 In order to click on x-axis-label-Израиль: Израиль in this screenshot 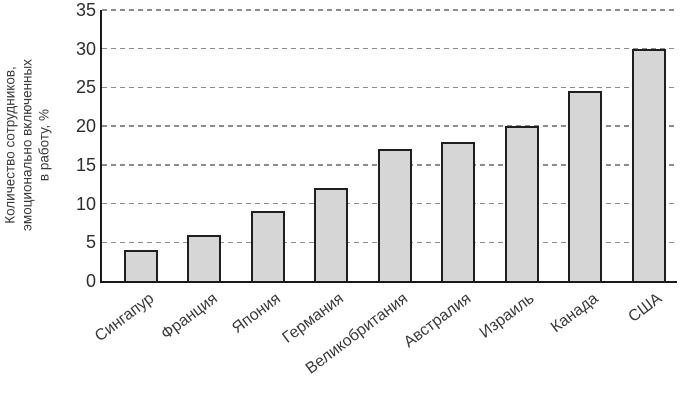, I will do `click(507, 316)`.